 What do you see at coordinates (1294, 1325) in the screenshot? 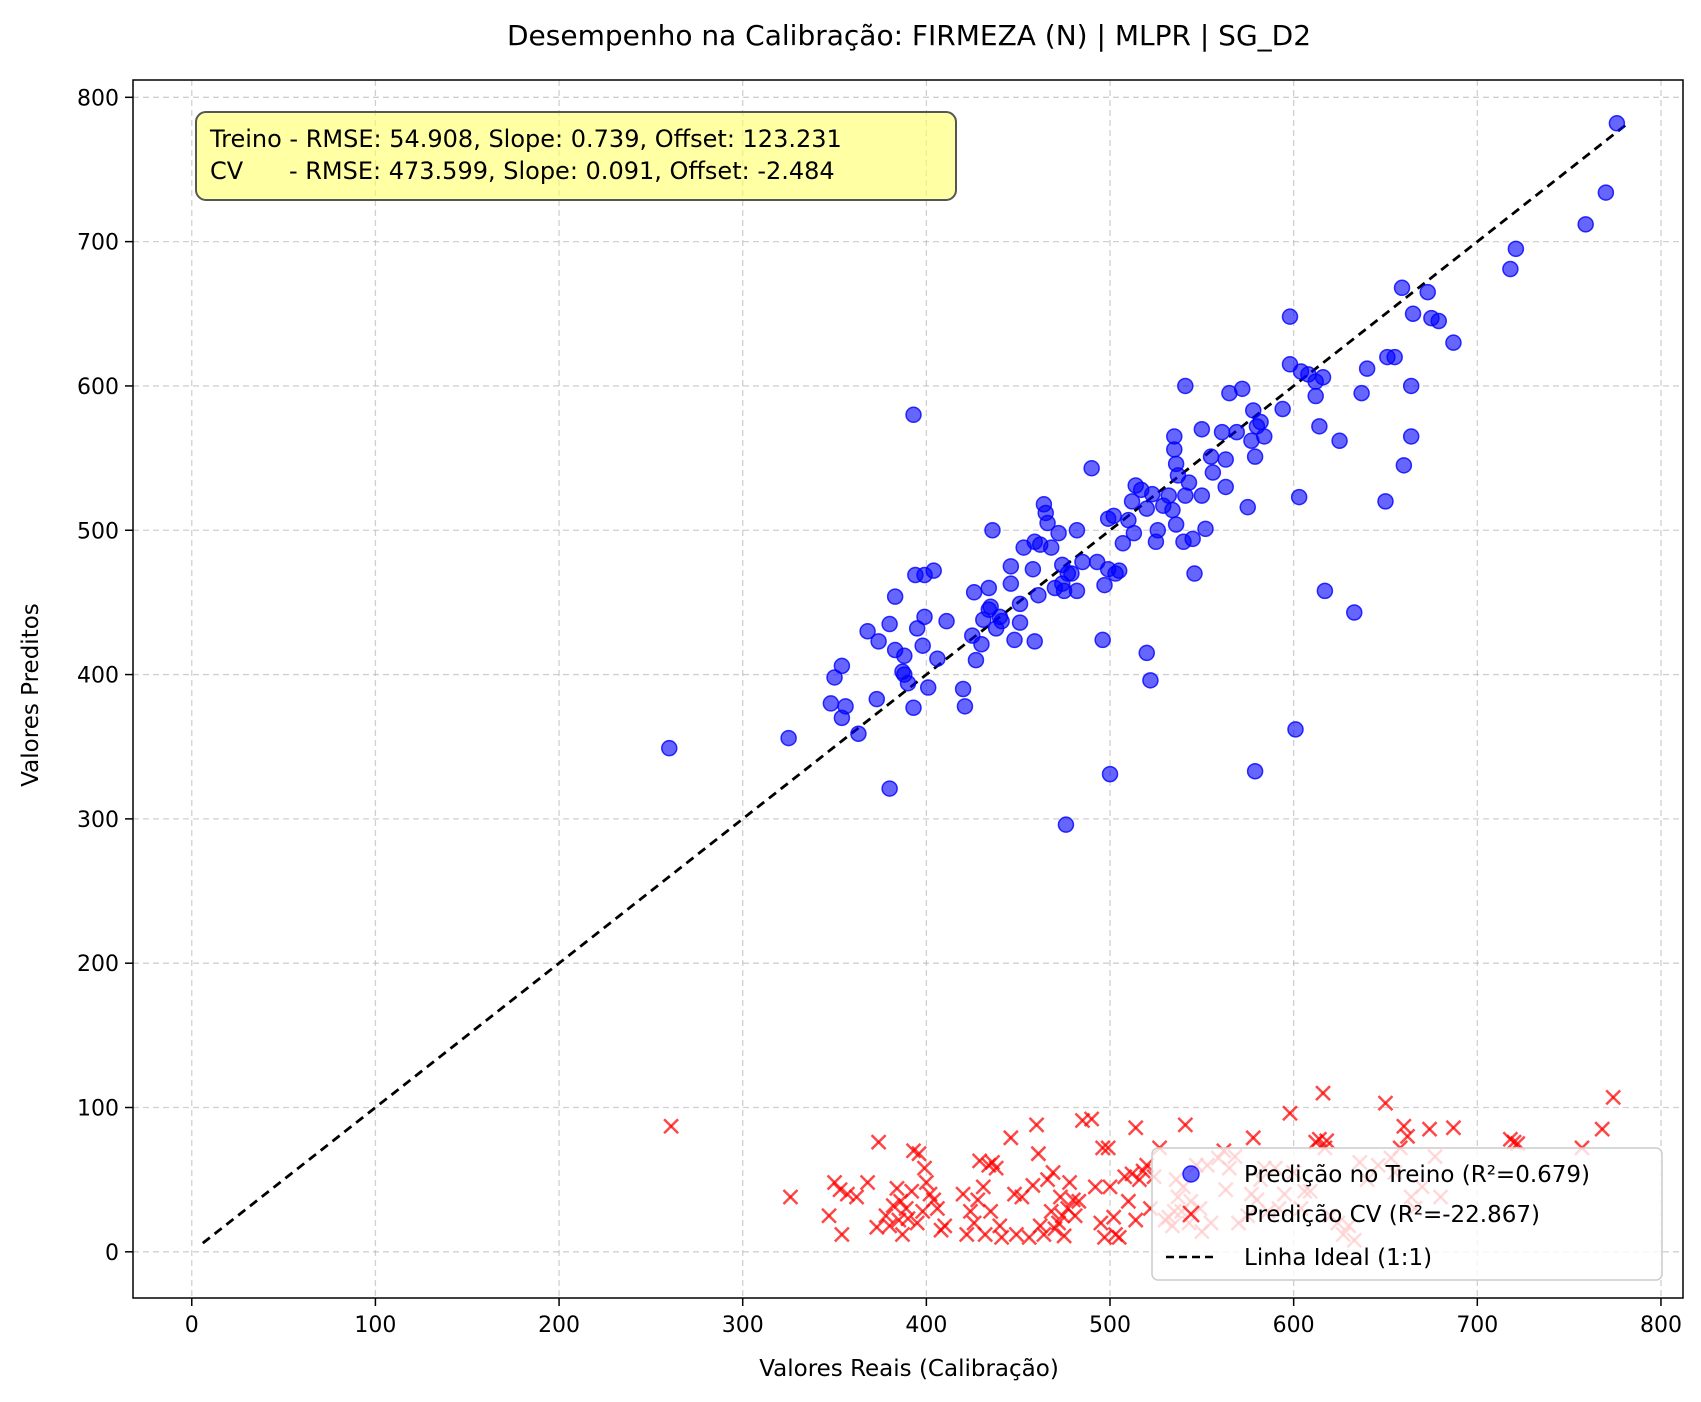
I see `x-tick-label: 600` at bounding box center [1294, 1325].